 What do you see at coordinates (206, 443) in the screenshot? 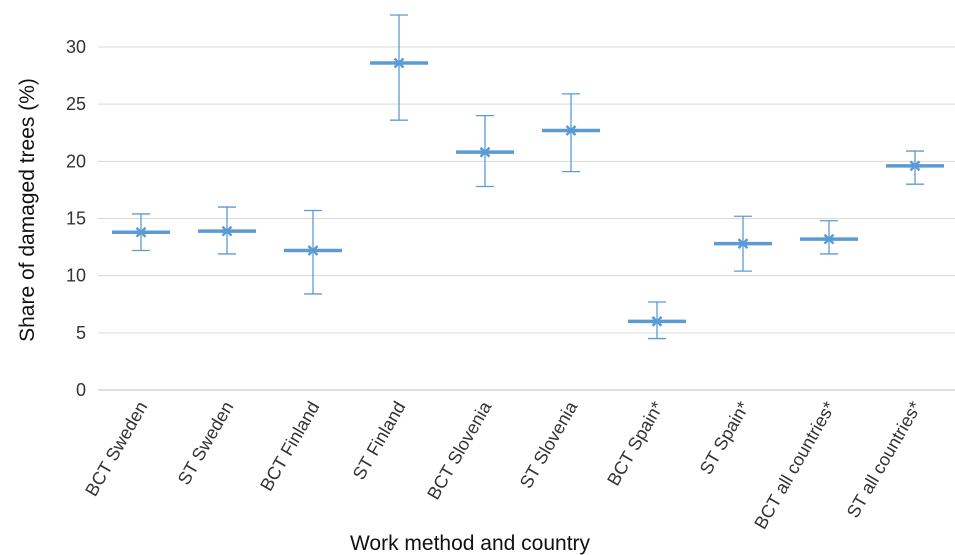
I see `x-tick-label: ST Sweden` at bounding box center [206, 443].